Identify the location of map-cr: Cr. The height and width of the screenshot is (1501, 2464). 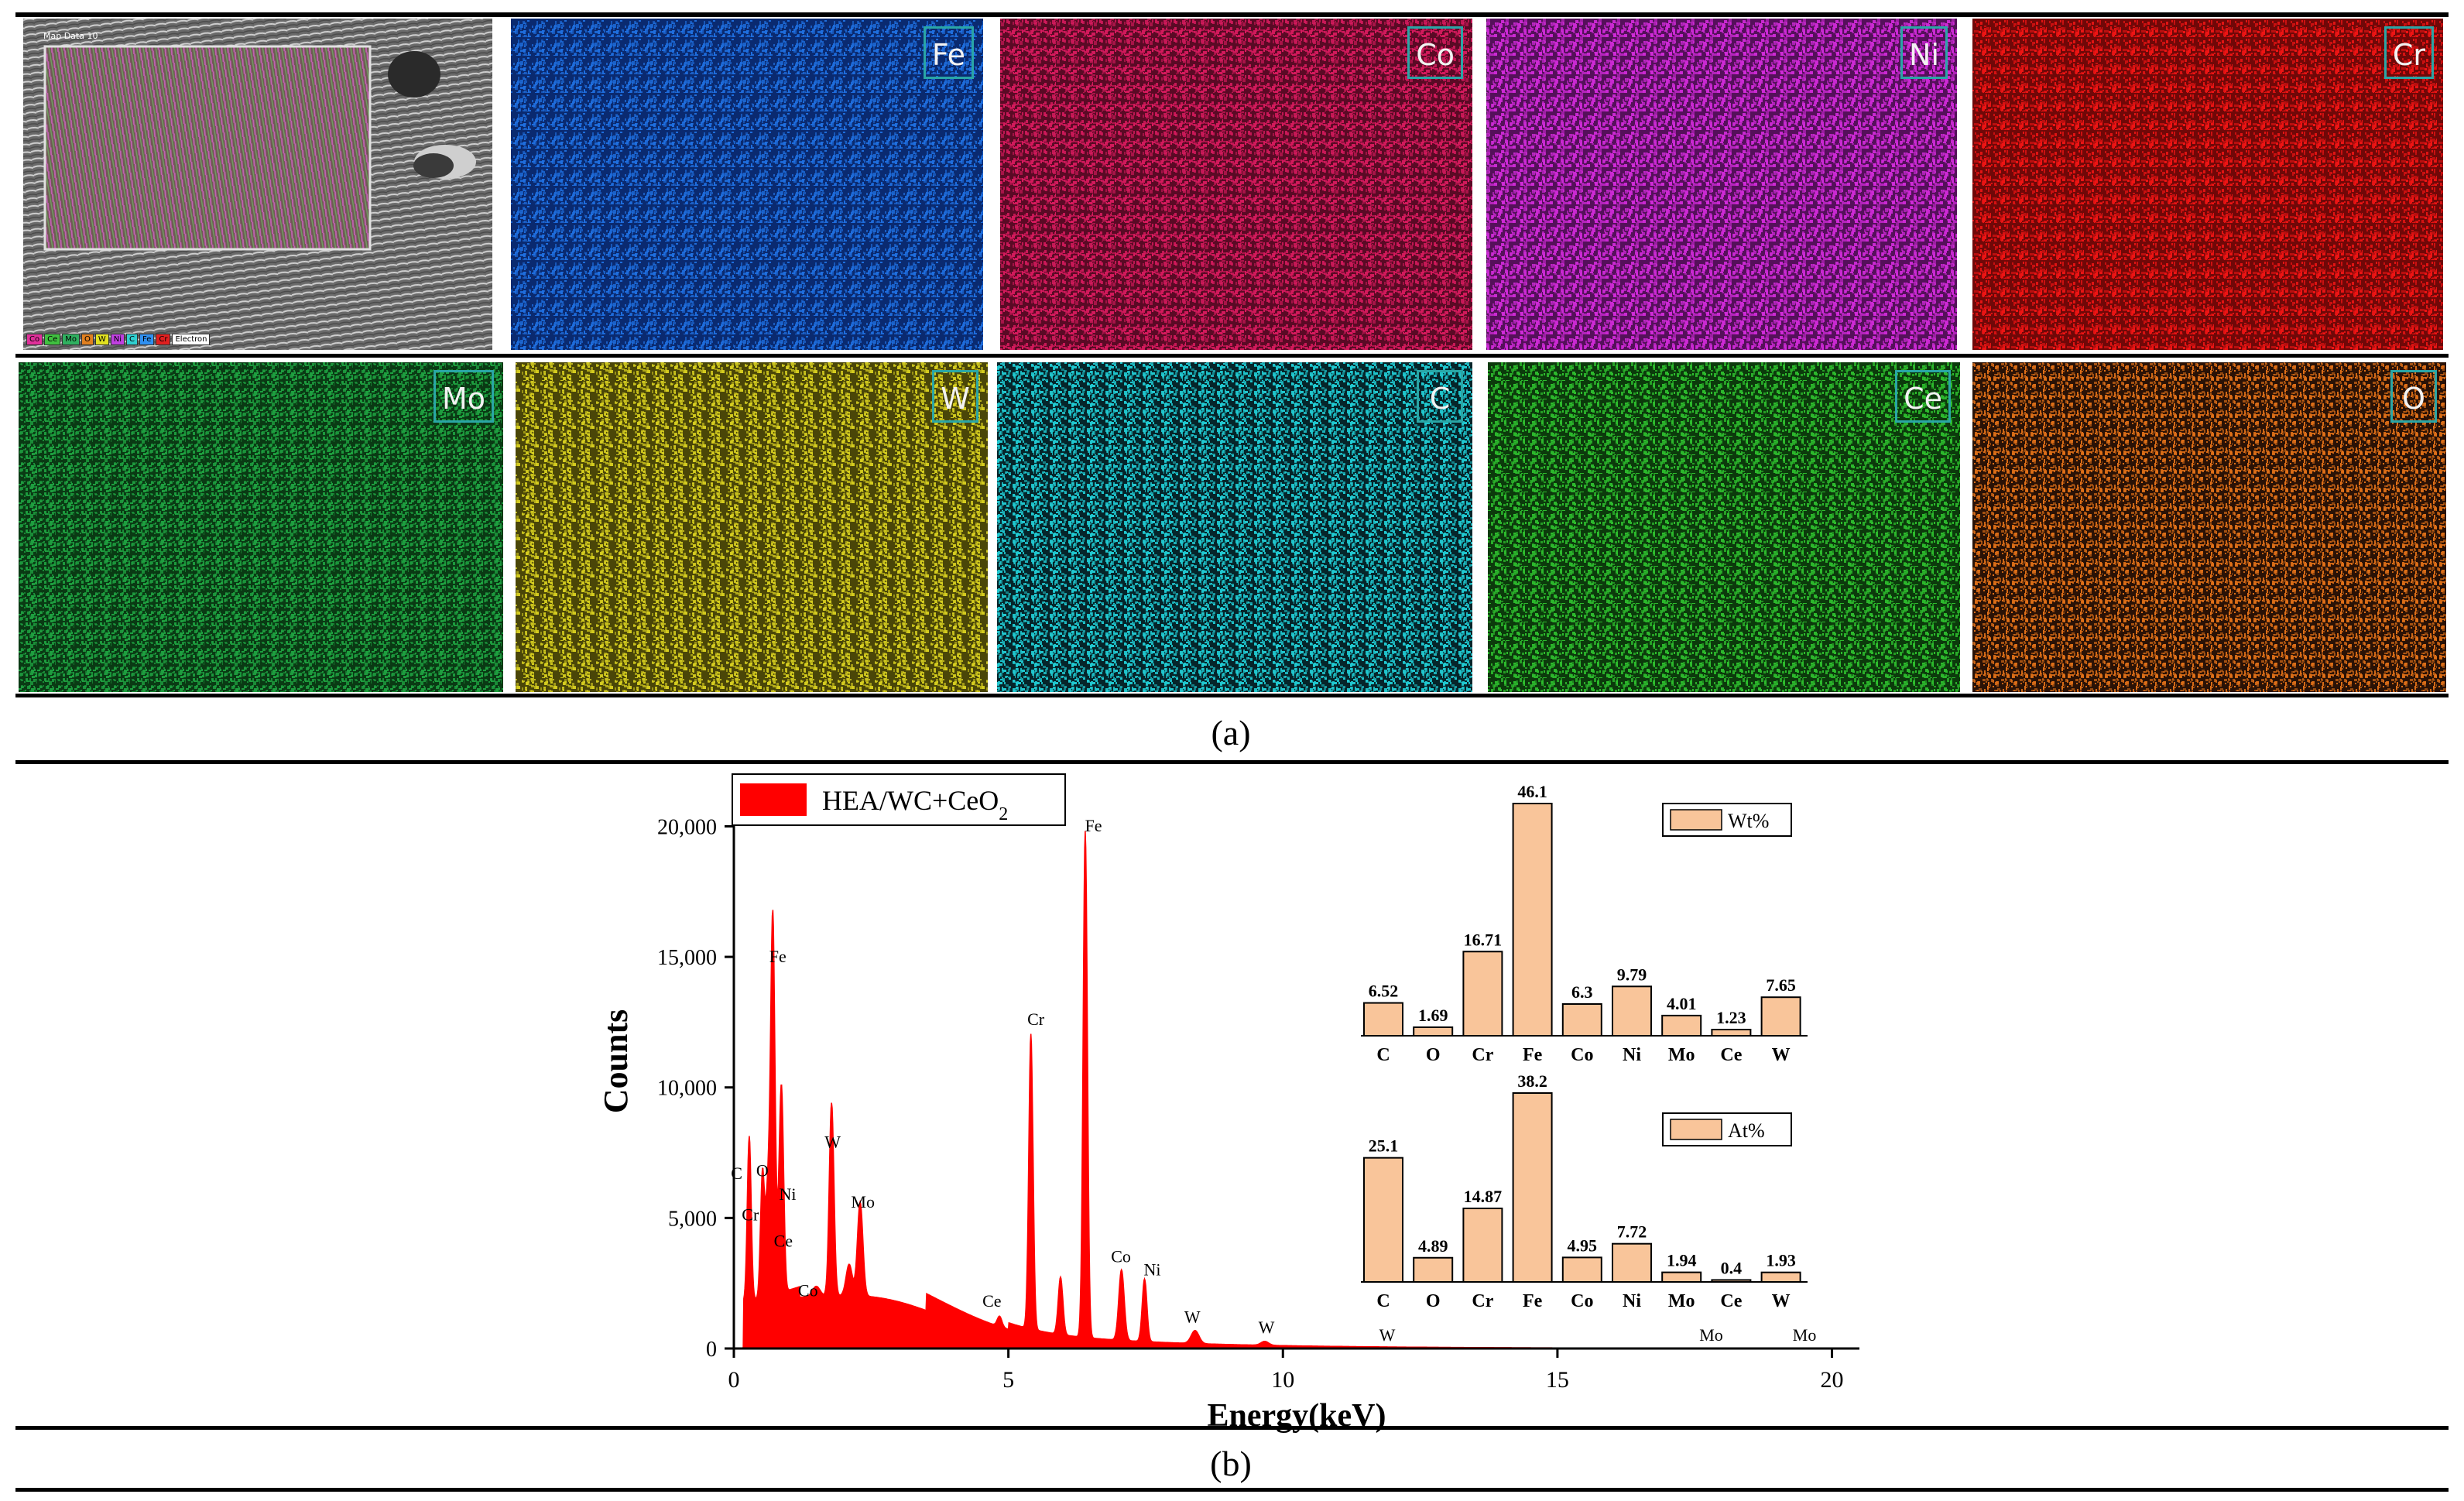
(2207, 184).